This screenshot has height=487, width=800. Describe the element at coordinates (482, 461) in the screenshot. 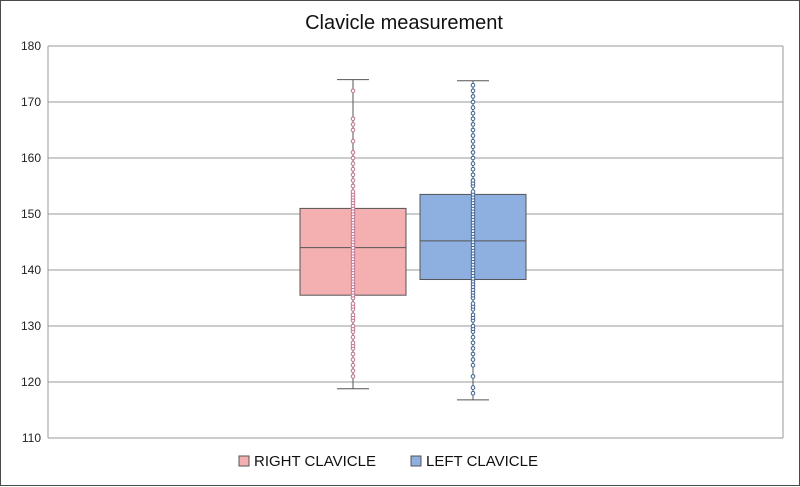

I see `legend-label: LEFT CLAVICLE` at that location.